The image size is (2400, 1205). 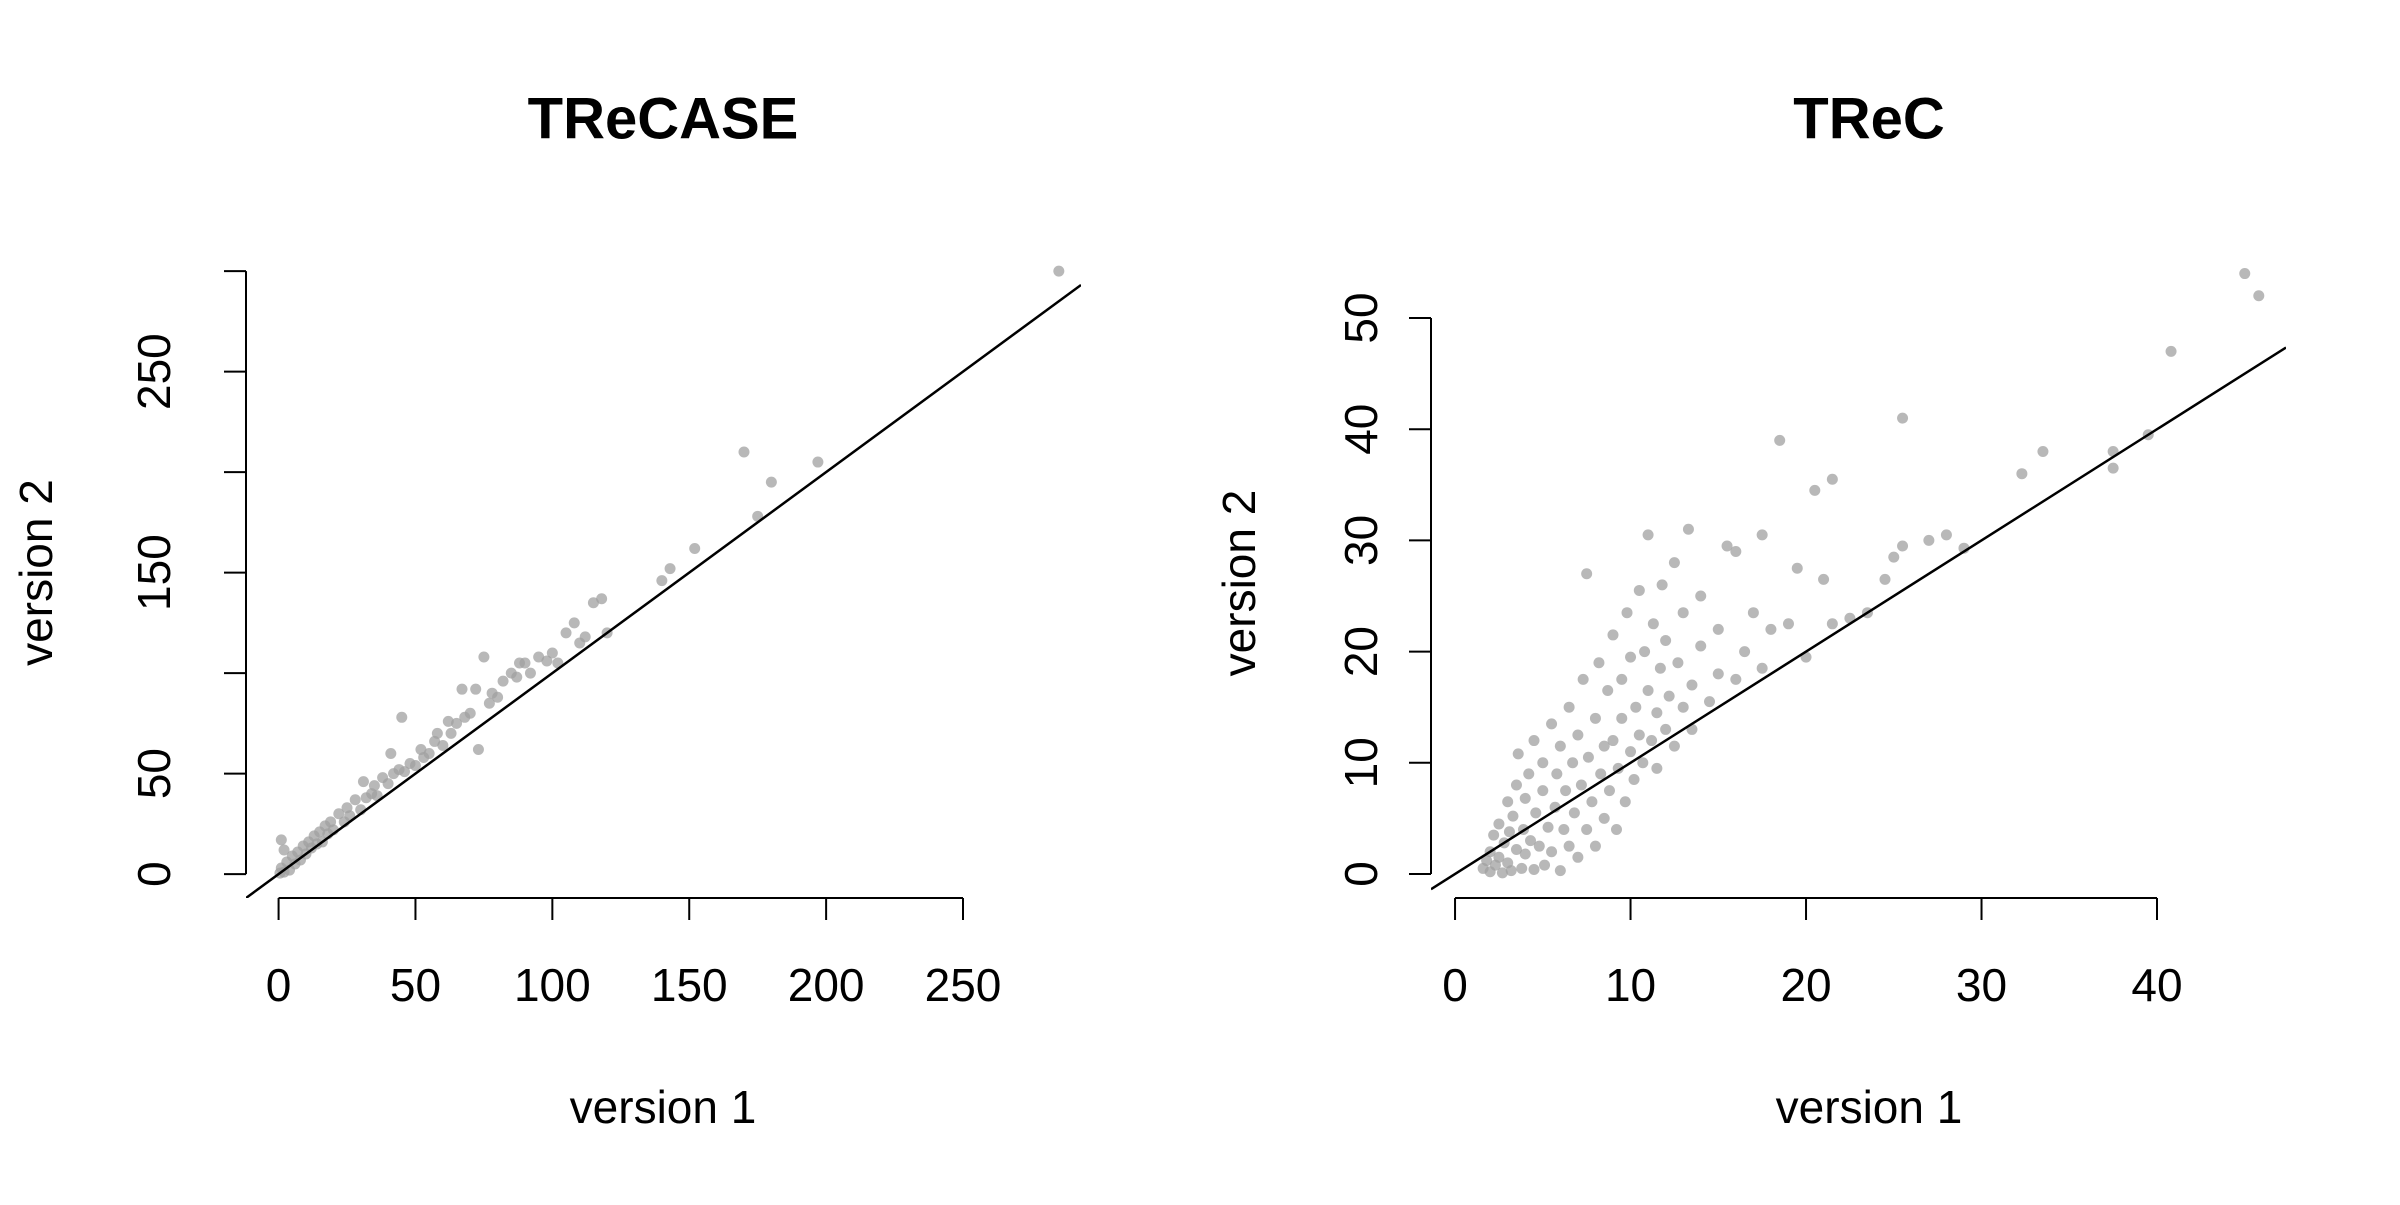 I want to click on chart-title: TReC, so click(x=1868, y=118).